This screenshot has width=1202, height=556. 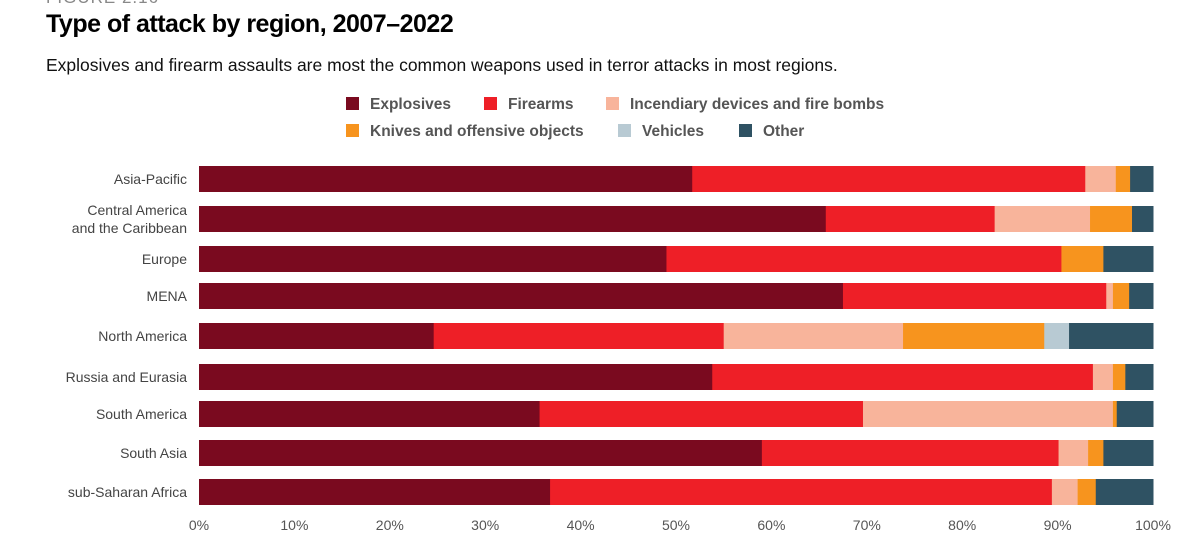 What do you see at coordinates (581, 525) in the screenshot?
I see `x-tick-label: 40%` at bounding box center [581, 525].